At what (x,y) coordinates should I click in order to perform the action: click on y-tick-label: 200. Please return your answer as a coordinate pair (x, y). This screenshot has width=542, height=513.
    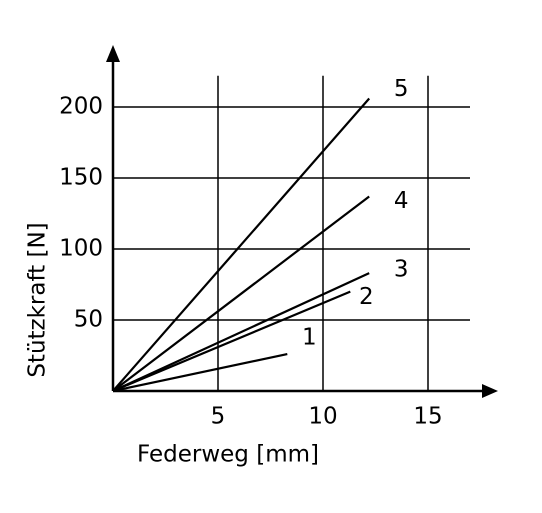
    Looking at the image, I should click on (81, 107).